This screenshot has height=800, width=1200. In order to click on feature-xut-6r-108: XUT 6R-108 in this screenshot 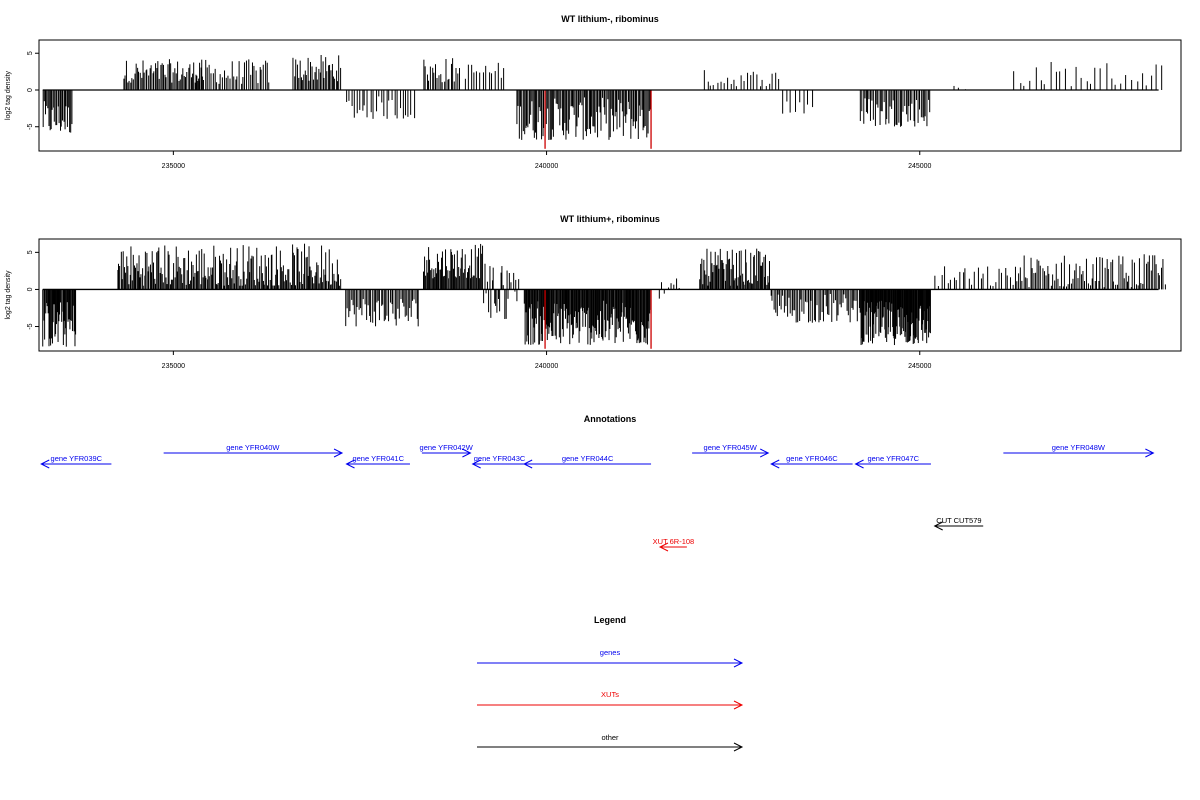, I will do `click(674, 544)`.